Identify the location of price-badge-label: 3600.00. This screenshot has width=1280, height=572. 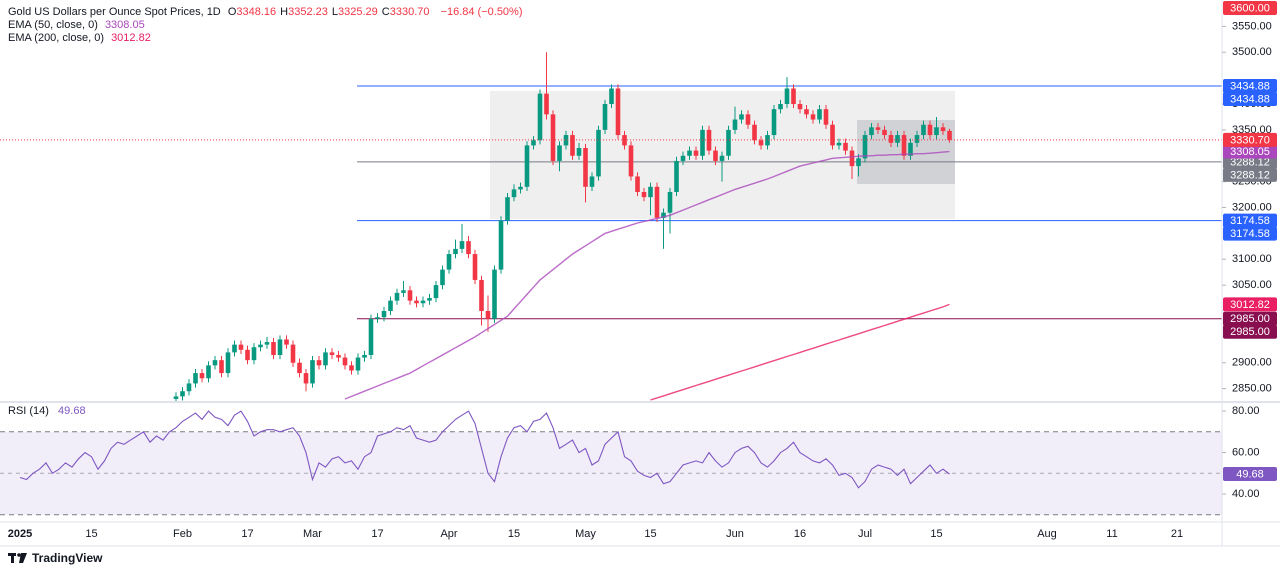
(1250, 8).